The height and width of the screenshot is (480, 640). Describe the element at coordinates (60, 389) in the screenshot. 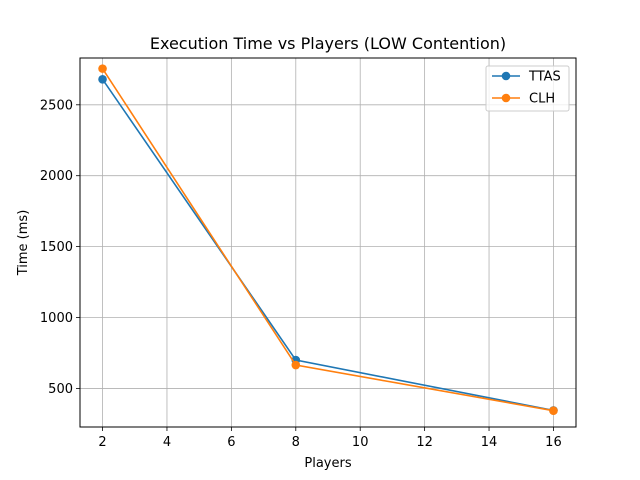

I see `y-tick-label: 500` at that location.